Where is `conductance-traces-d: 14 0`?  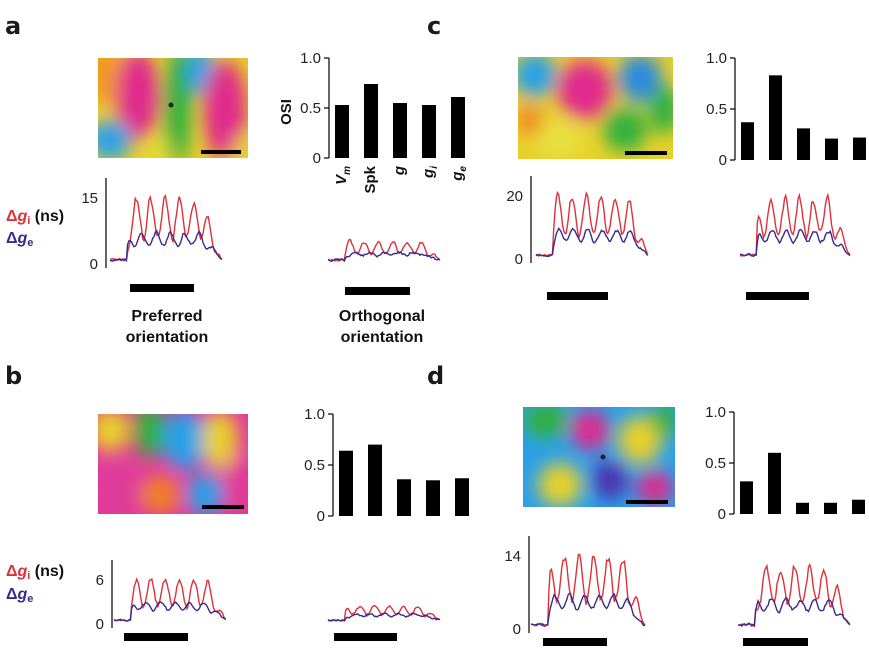
conductance-traces-d: 14 0 is located at coordinates (677, 591).